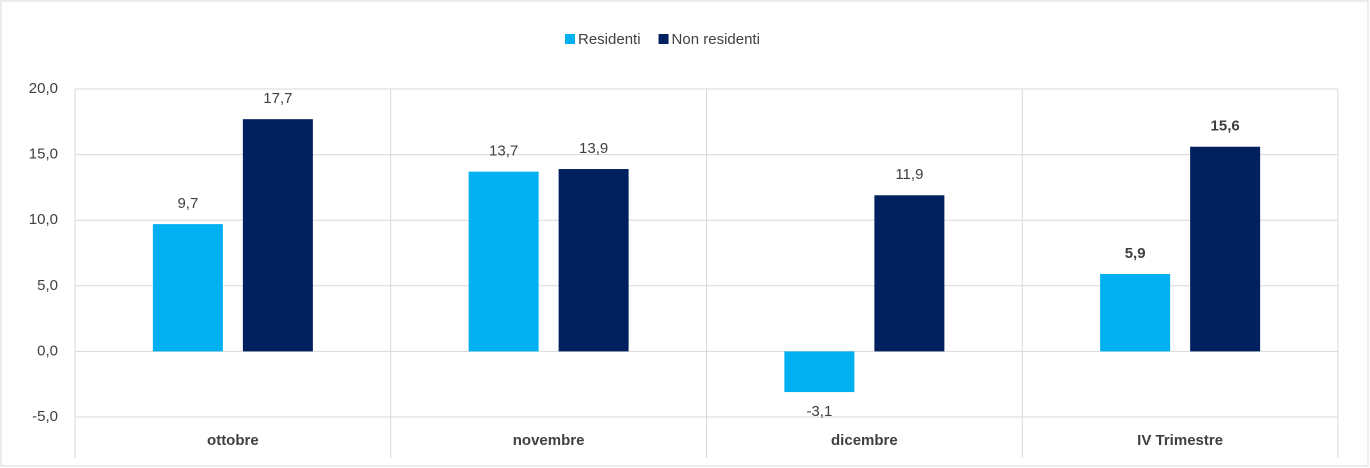 The width and height of the screenshot is (1370, 468). Describe the element at coordinates (716, 39) in the screenshot. I see `legend-label: Non residenti` at that location.